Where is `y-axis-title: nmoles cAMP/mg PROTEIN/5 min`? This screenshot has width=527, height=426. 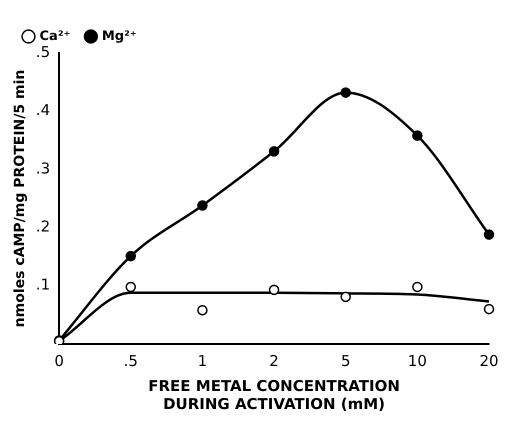 y-axis-title: nmoles cAMP/mg PROTEIN/5 min is located at coordinates (20, 199).